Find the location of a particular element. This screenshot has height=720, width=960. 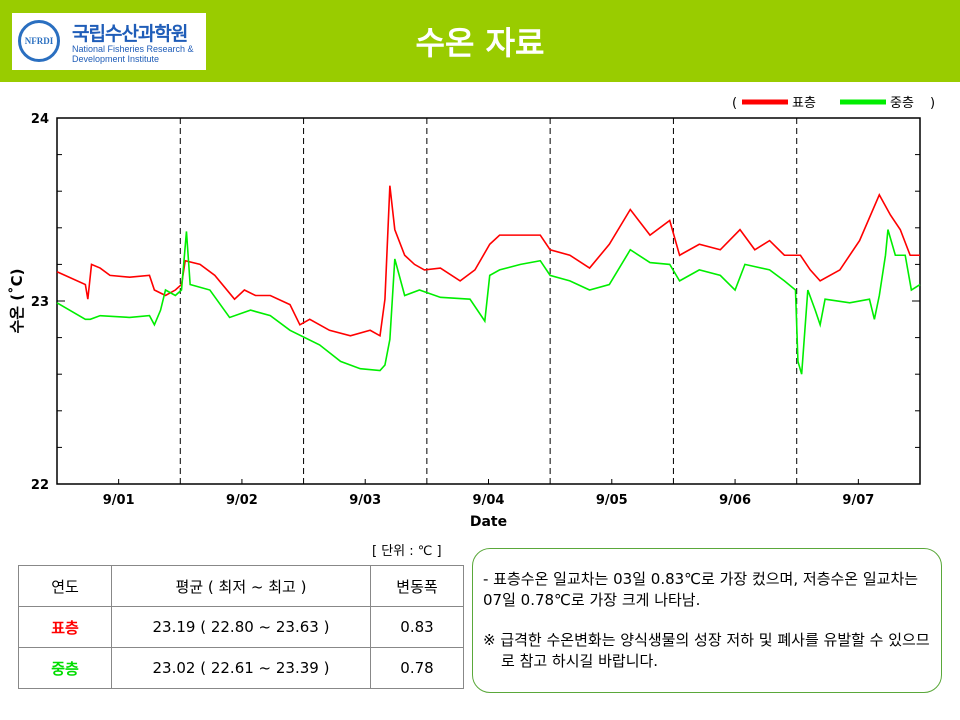

header-cell: 평균 ( 최저 ~ 최고 ) is located at coordinates (241, 586).